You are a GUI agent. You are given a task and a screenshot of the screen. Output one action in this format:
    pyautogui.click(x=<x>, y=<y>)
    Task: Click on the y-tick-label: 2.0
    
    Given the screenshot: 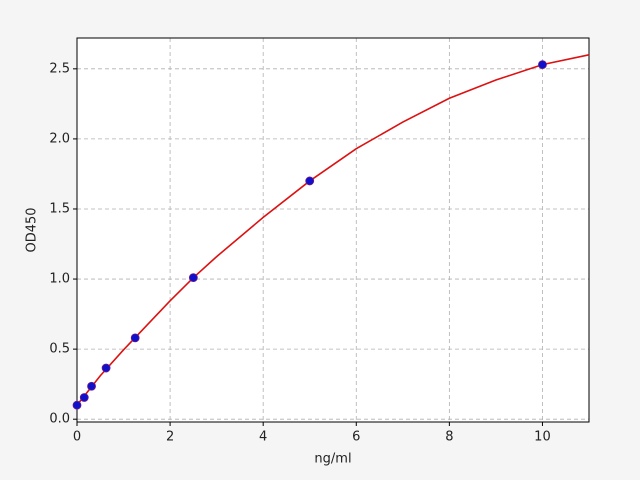 What is the action you would take?
    pyautogui.click(x=59, y=138)
    